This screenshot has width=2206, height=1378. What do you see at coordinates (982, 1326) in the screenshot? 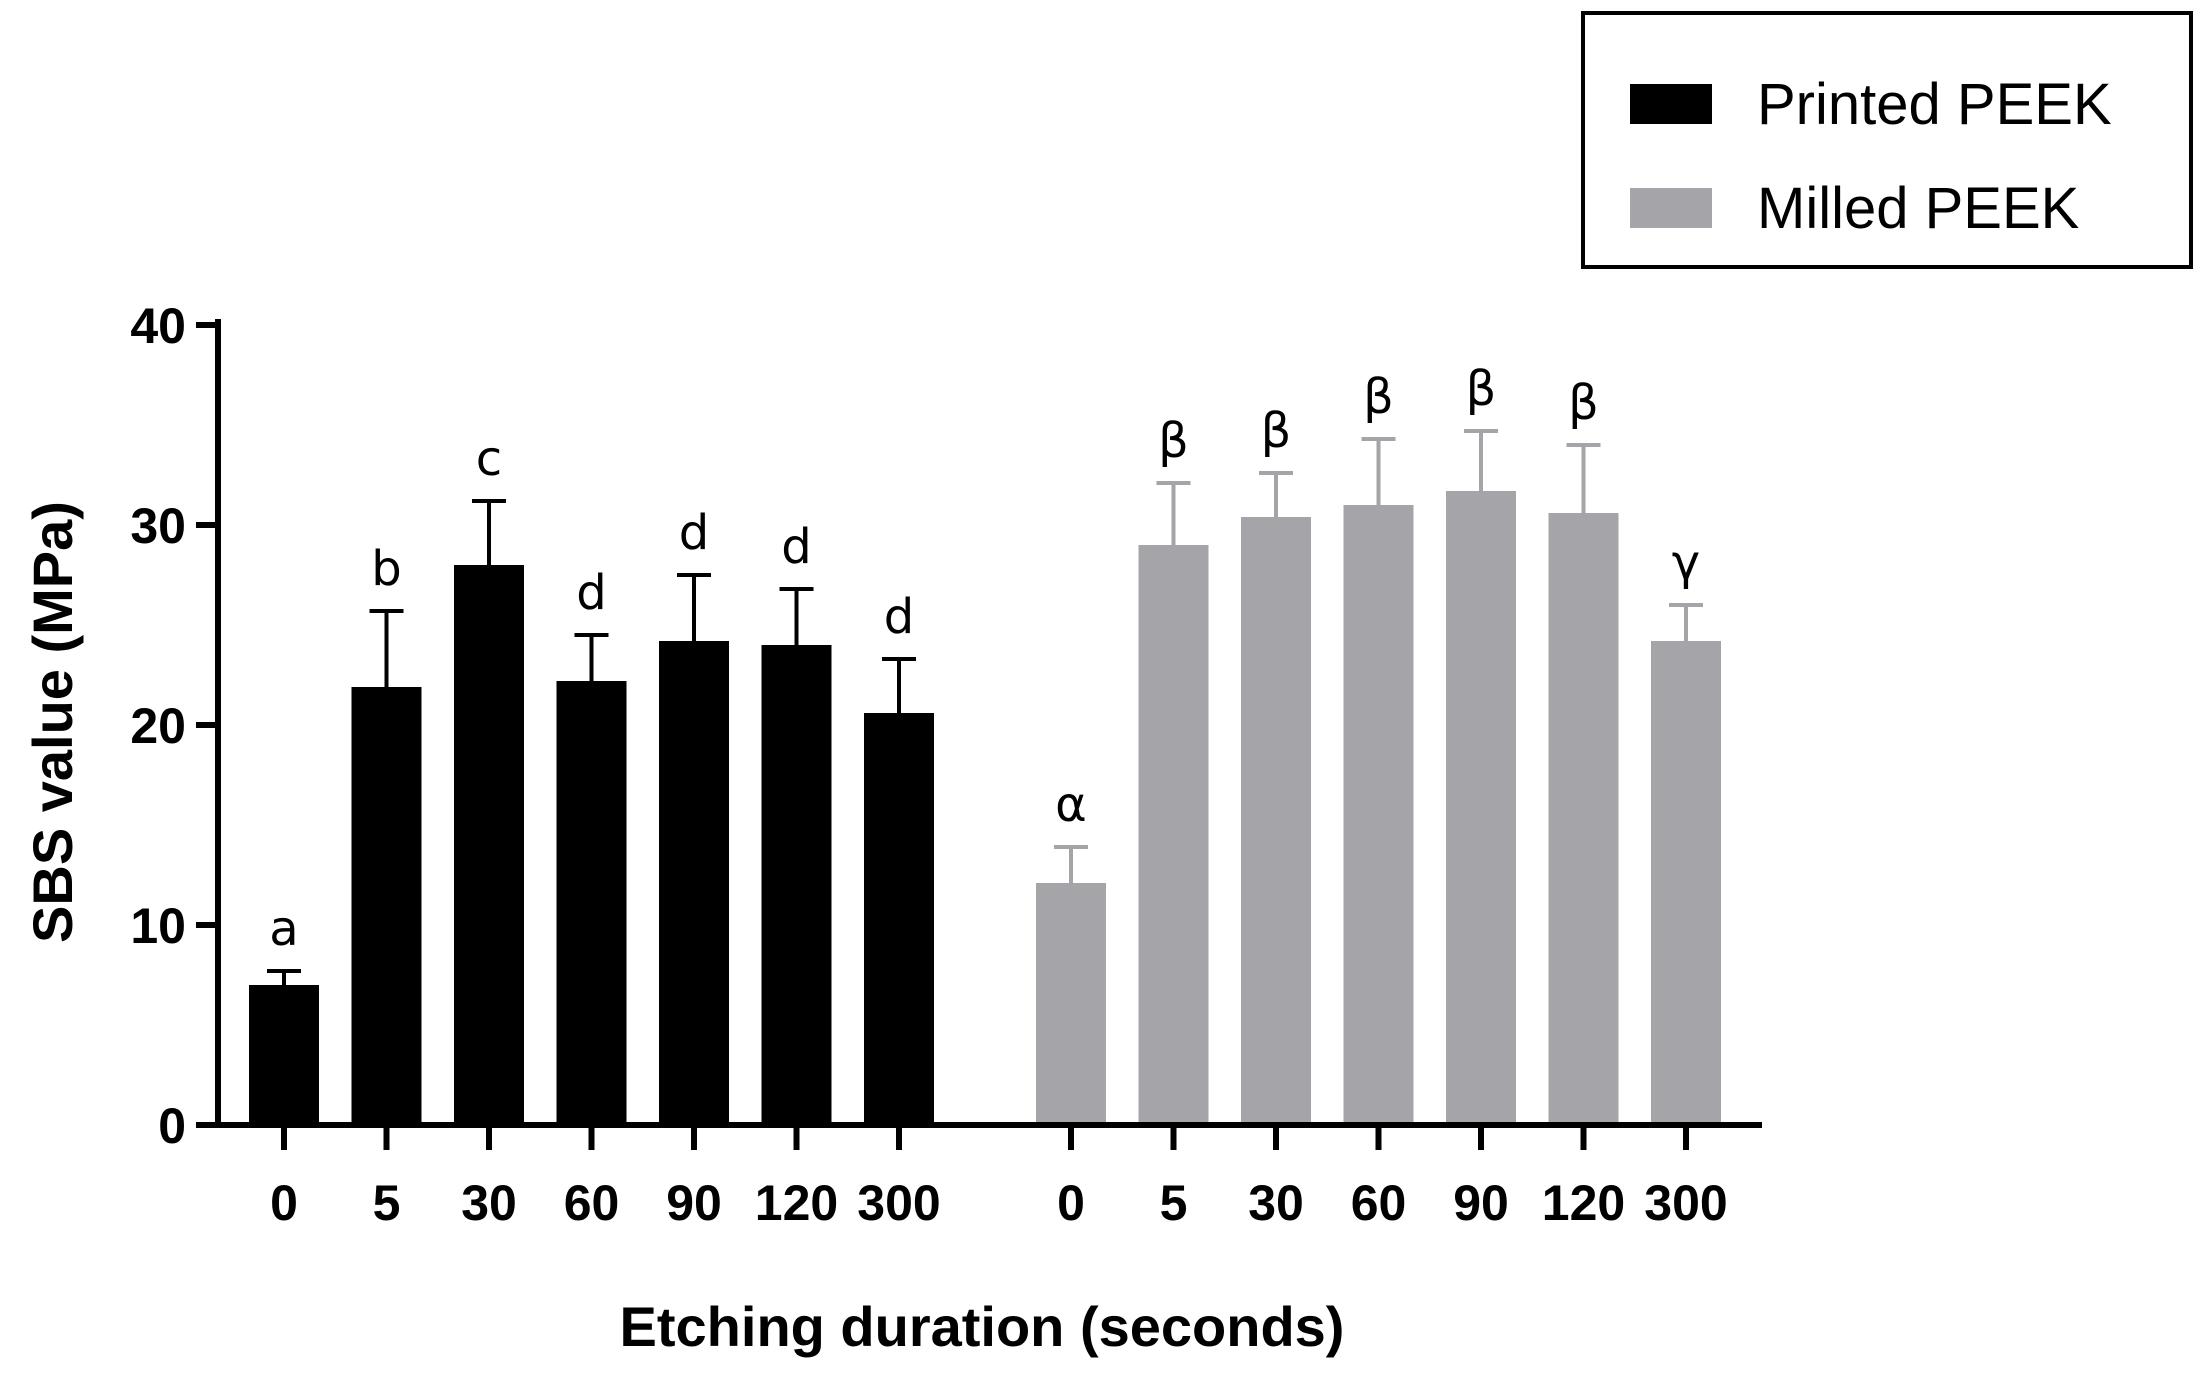
I see `x-axis-title: Etching duration (seconds)` at bounding box center [982, 1326].